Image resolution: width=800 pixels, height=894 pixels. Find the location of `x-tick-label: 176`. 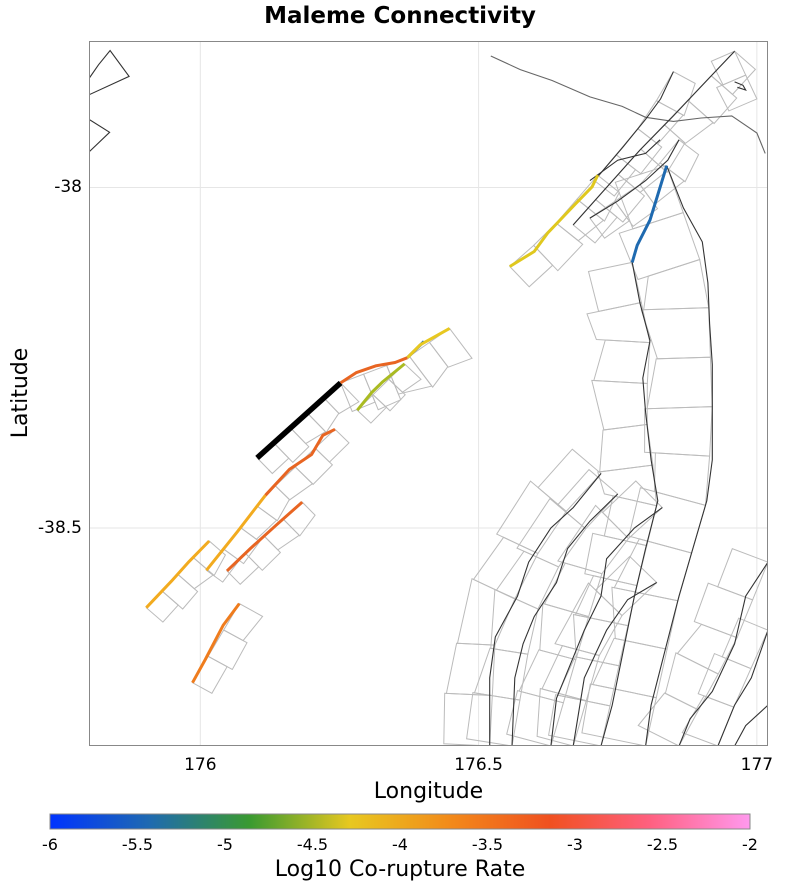

x-tick-label: 176 is located at coordinates (200, 765).